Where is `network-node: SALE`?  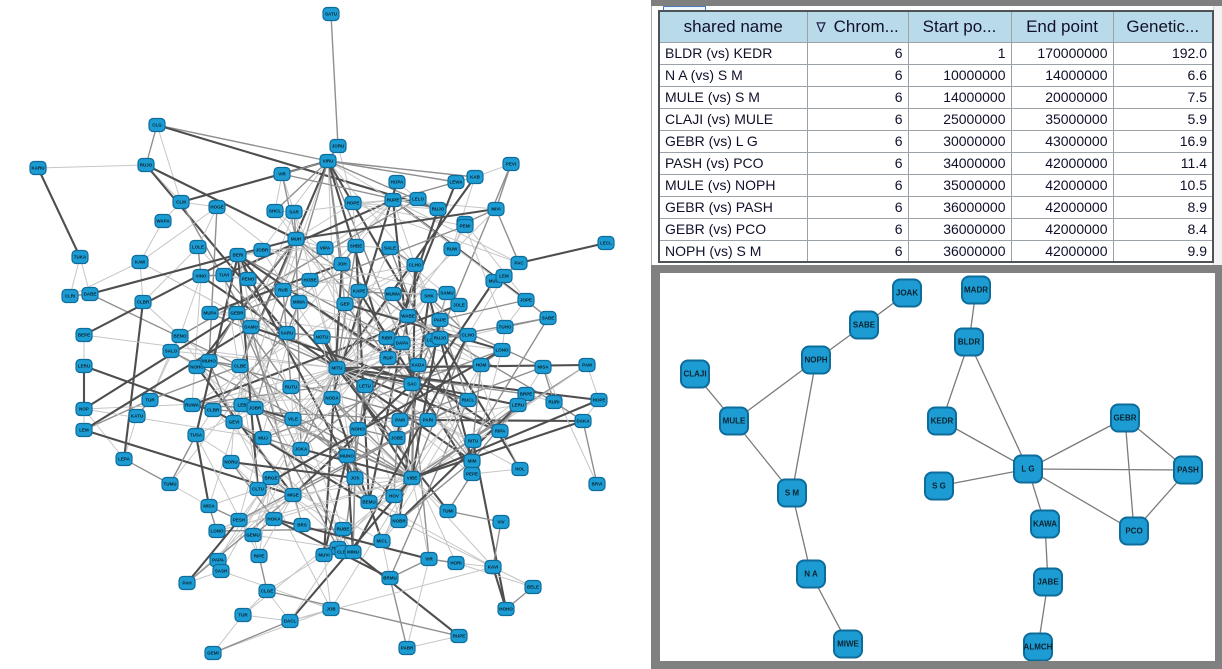
network-node: SALE is located at coordinates (390, 248).